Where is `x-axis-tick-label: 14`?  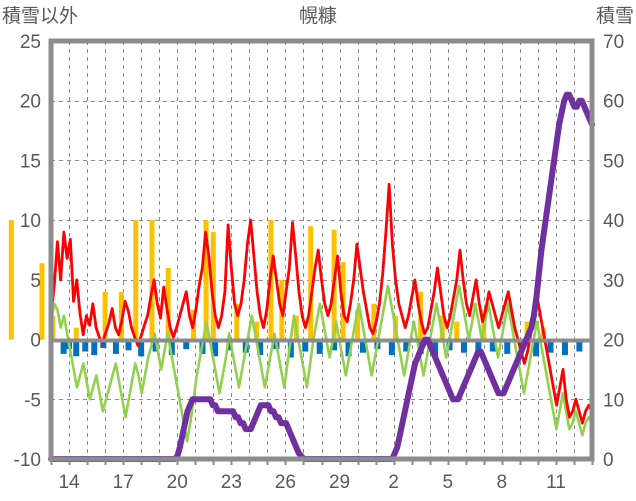 x-axis-tick-label: 14 is located at coordinates (69, 482).